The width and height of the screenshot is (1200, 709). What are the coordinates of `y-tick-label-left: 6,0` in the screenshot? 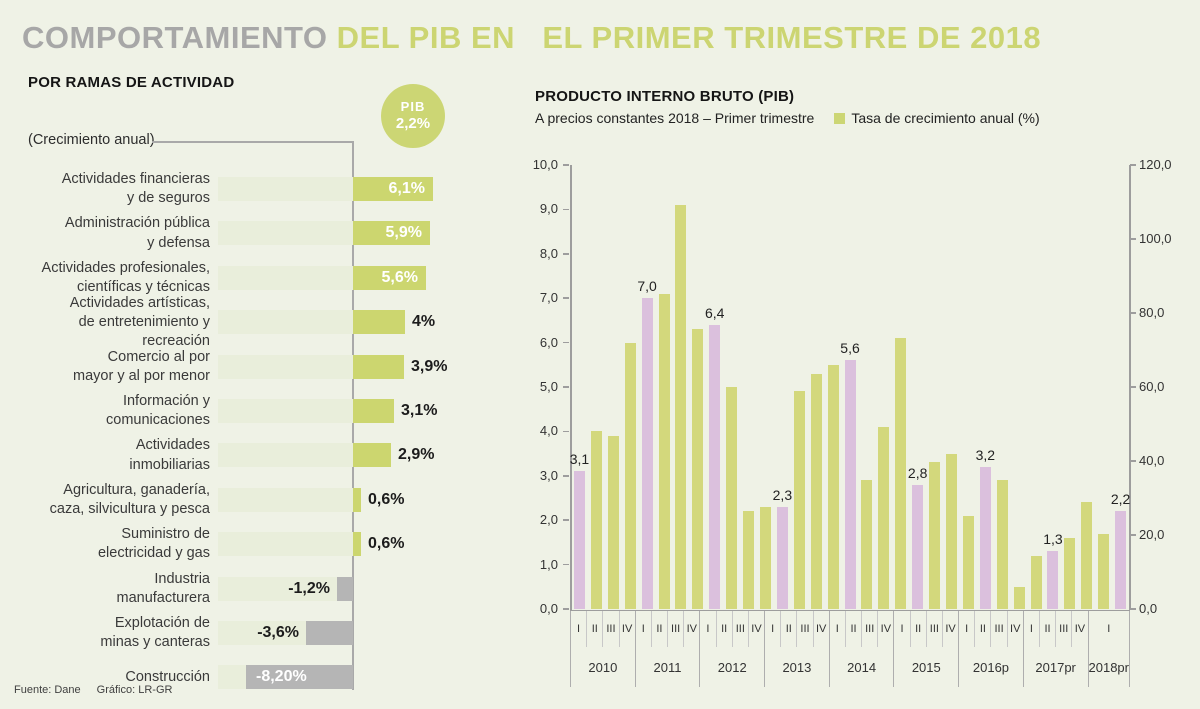 It's located at (548, 342).